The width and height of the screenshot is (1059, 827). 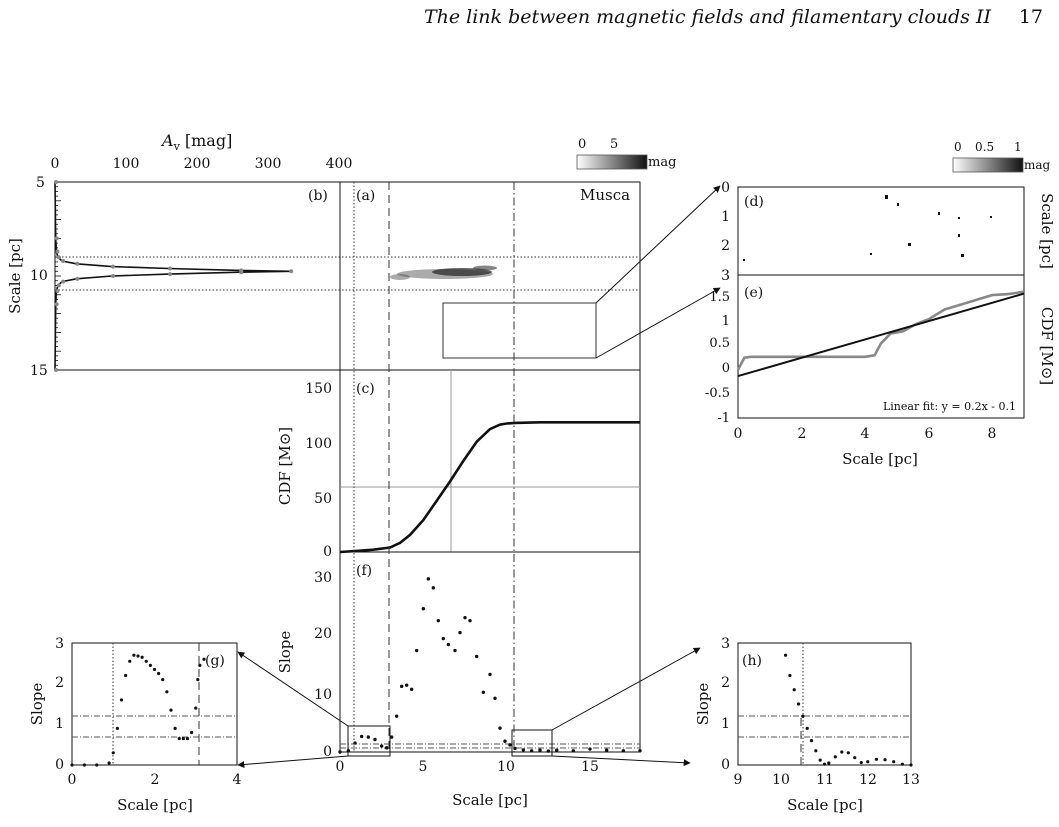 What do you see at coordinates (369, 741) in the screenshot?
I see `zoom-box-g` at bounding box center [369, 741].